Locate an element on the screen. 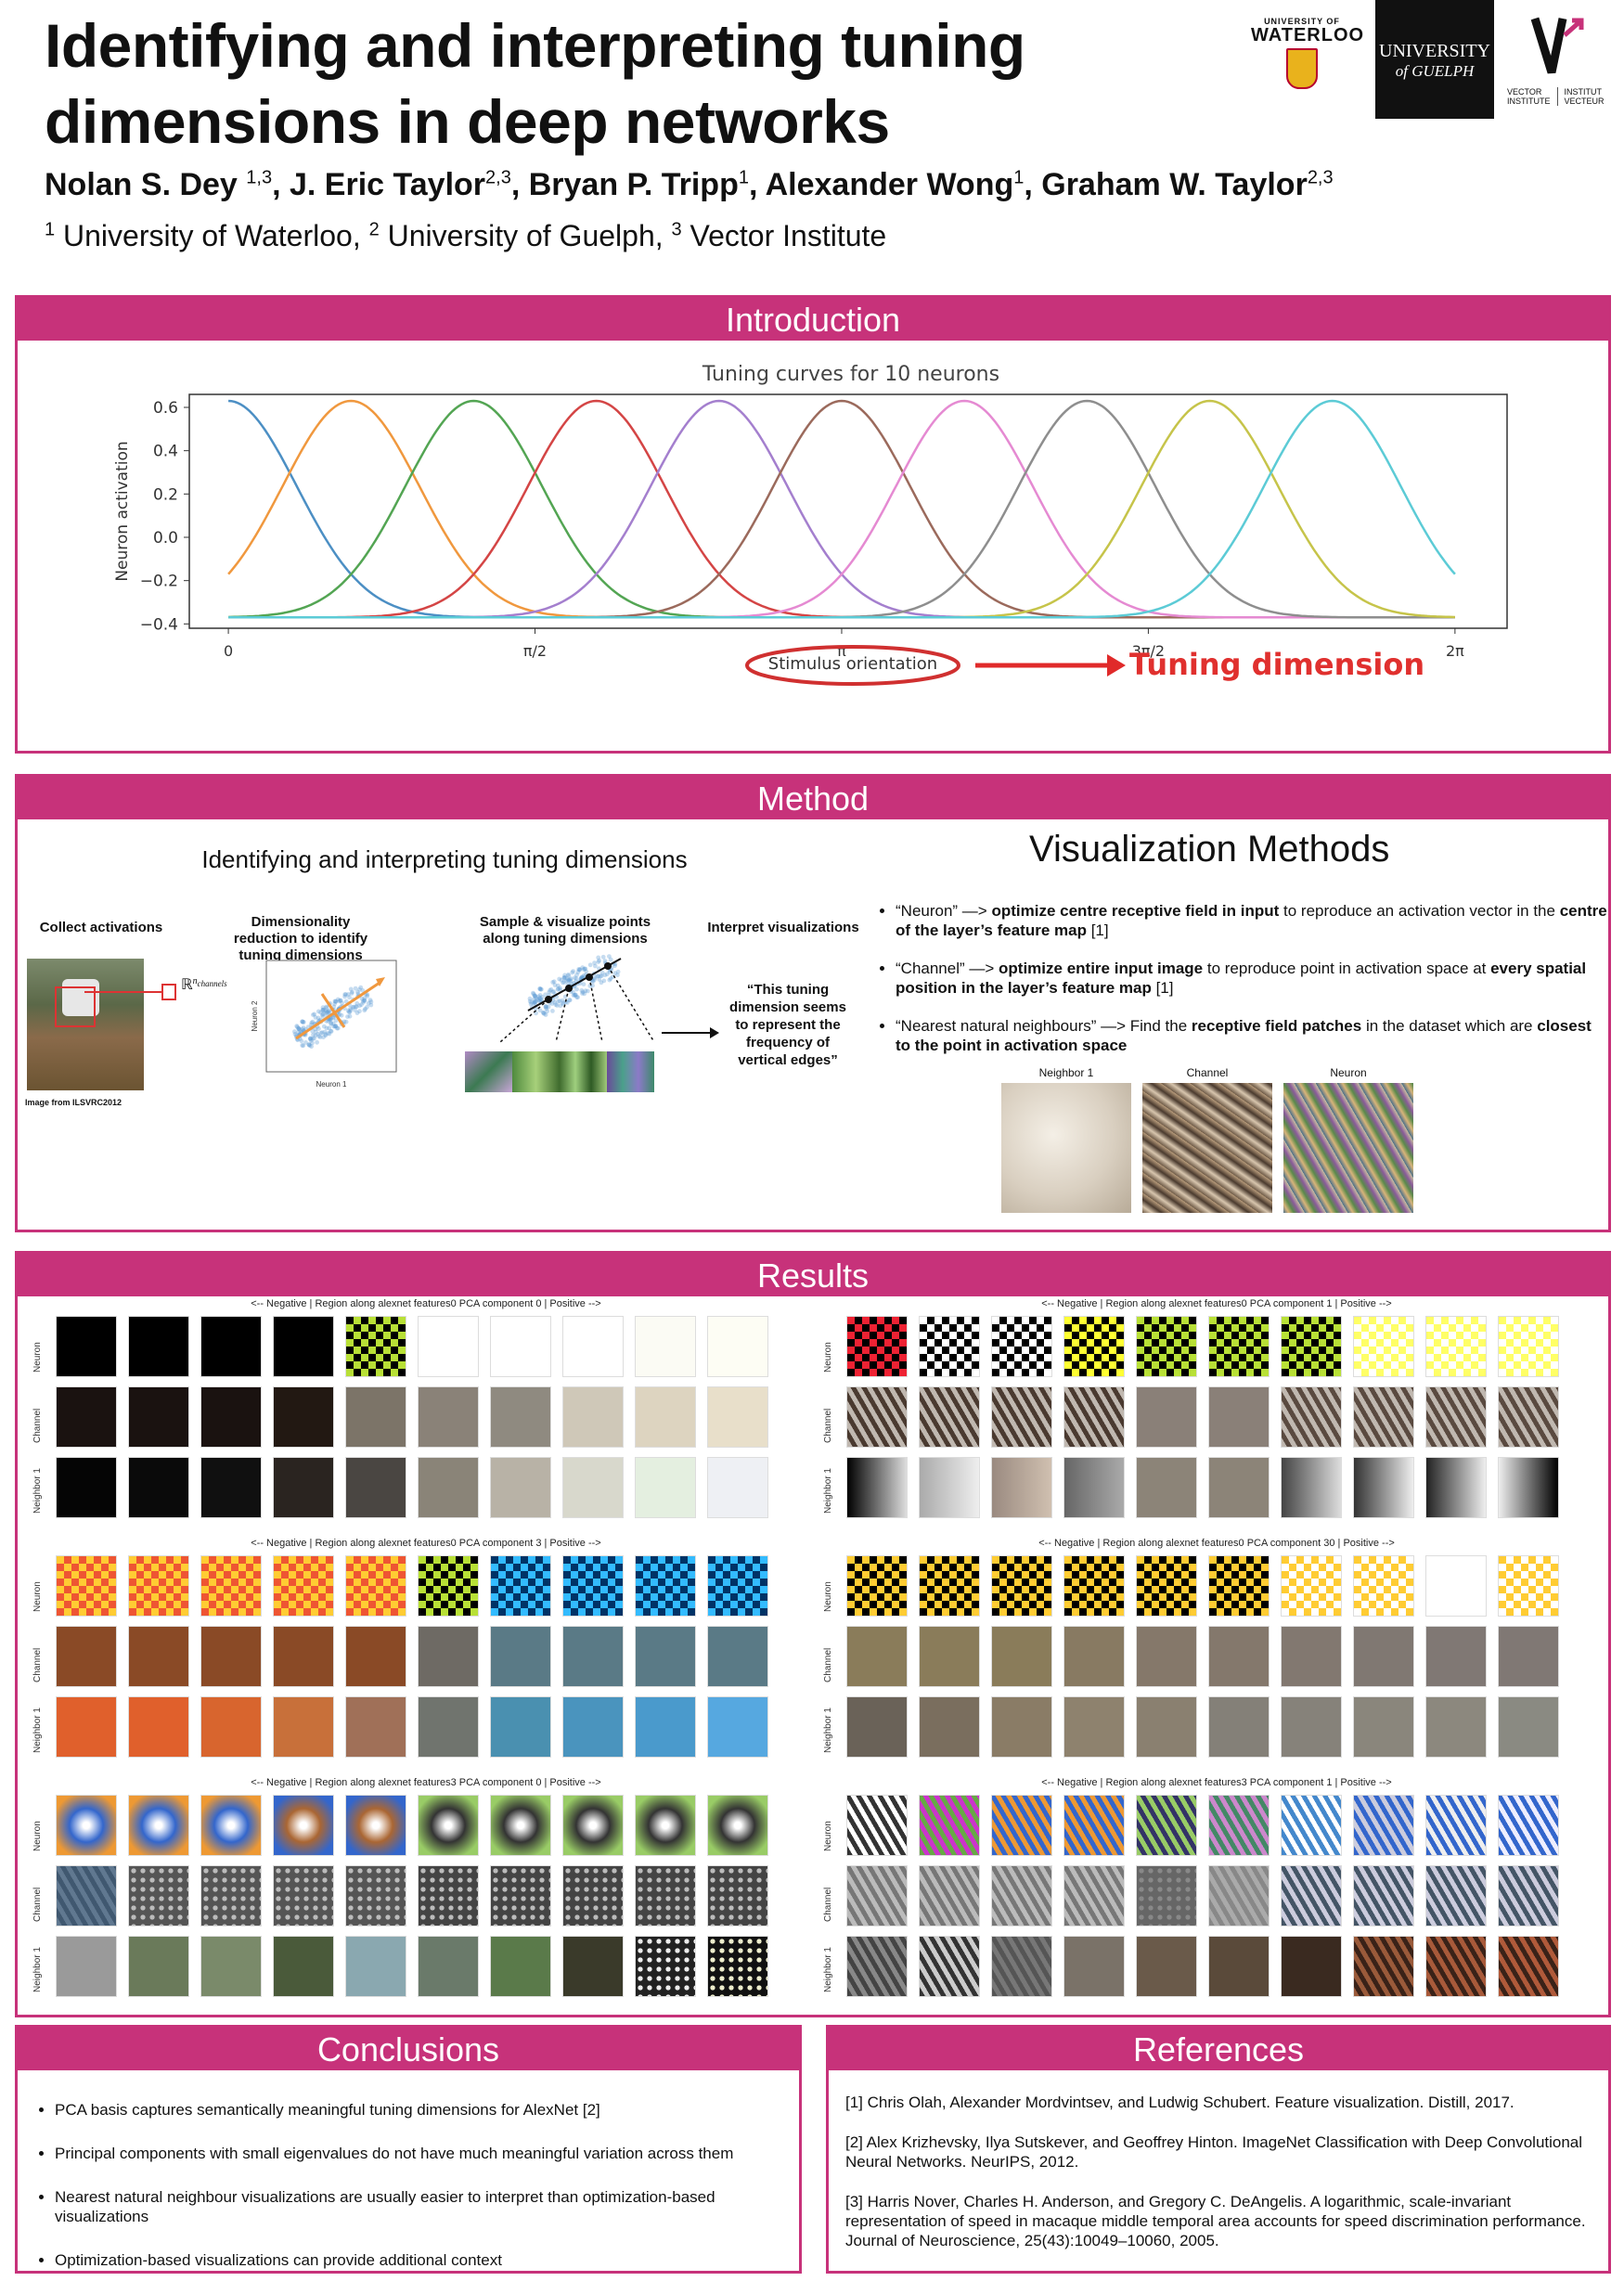 The height and width of the screenshot is (2281, 1624). waterloo-logo-text: WATERLOO is located at coordinates (1308, 35).